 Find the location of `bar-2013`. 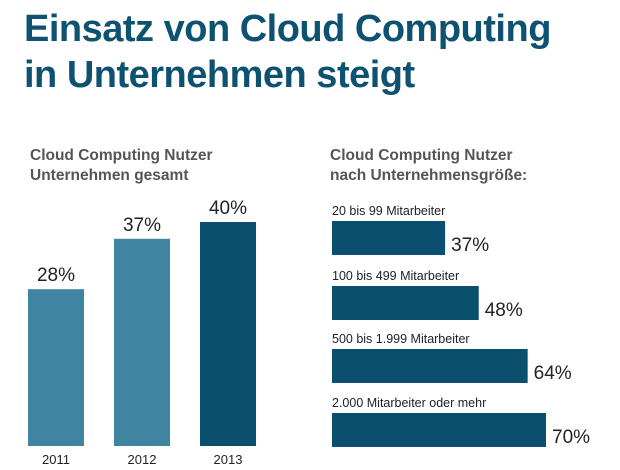

bar-2013 is located at coordinates (228, 334).